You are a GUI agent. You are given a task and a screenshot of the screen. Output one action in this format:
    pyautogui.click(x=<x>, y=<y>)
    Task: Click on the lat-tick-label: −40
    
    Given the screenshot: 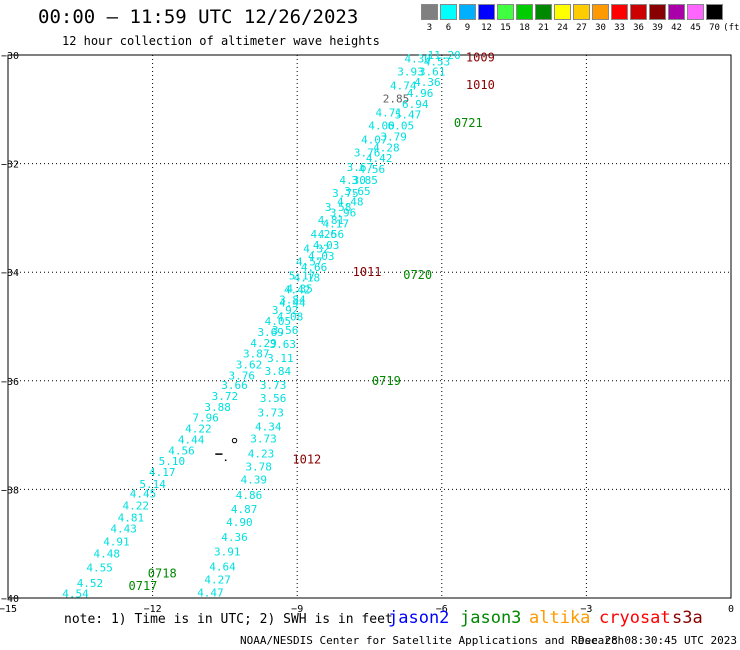 What is the action you would take?
    pyautogui.click(x=10, y=599)
    